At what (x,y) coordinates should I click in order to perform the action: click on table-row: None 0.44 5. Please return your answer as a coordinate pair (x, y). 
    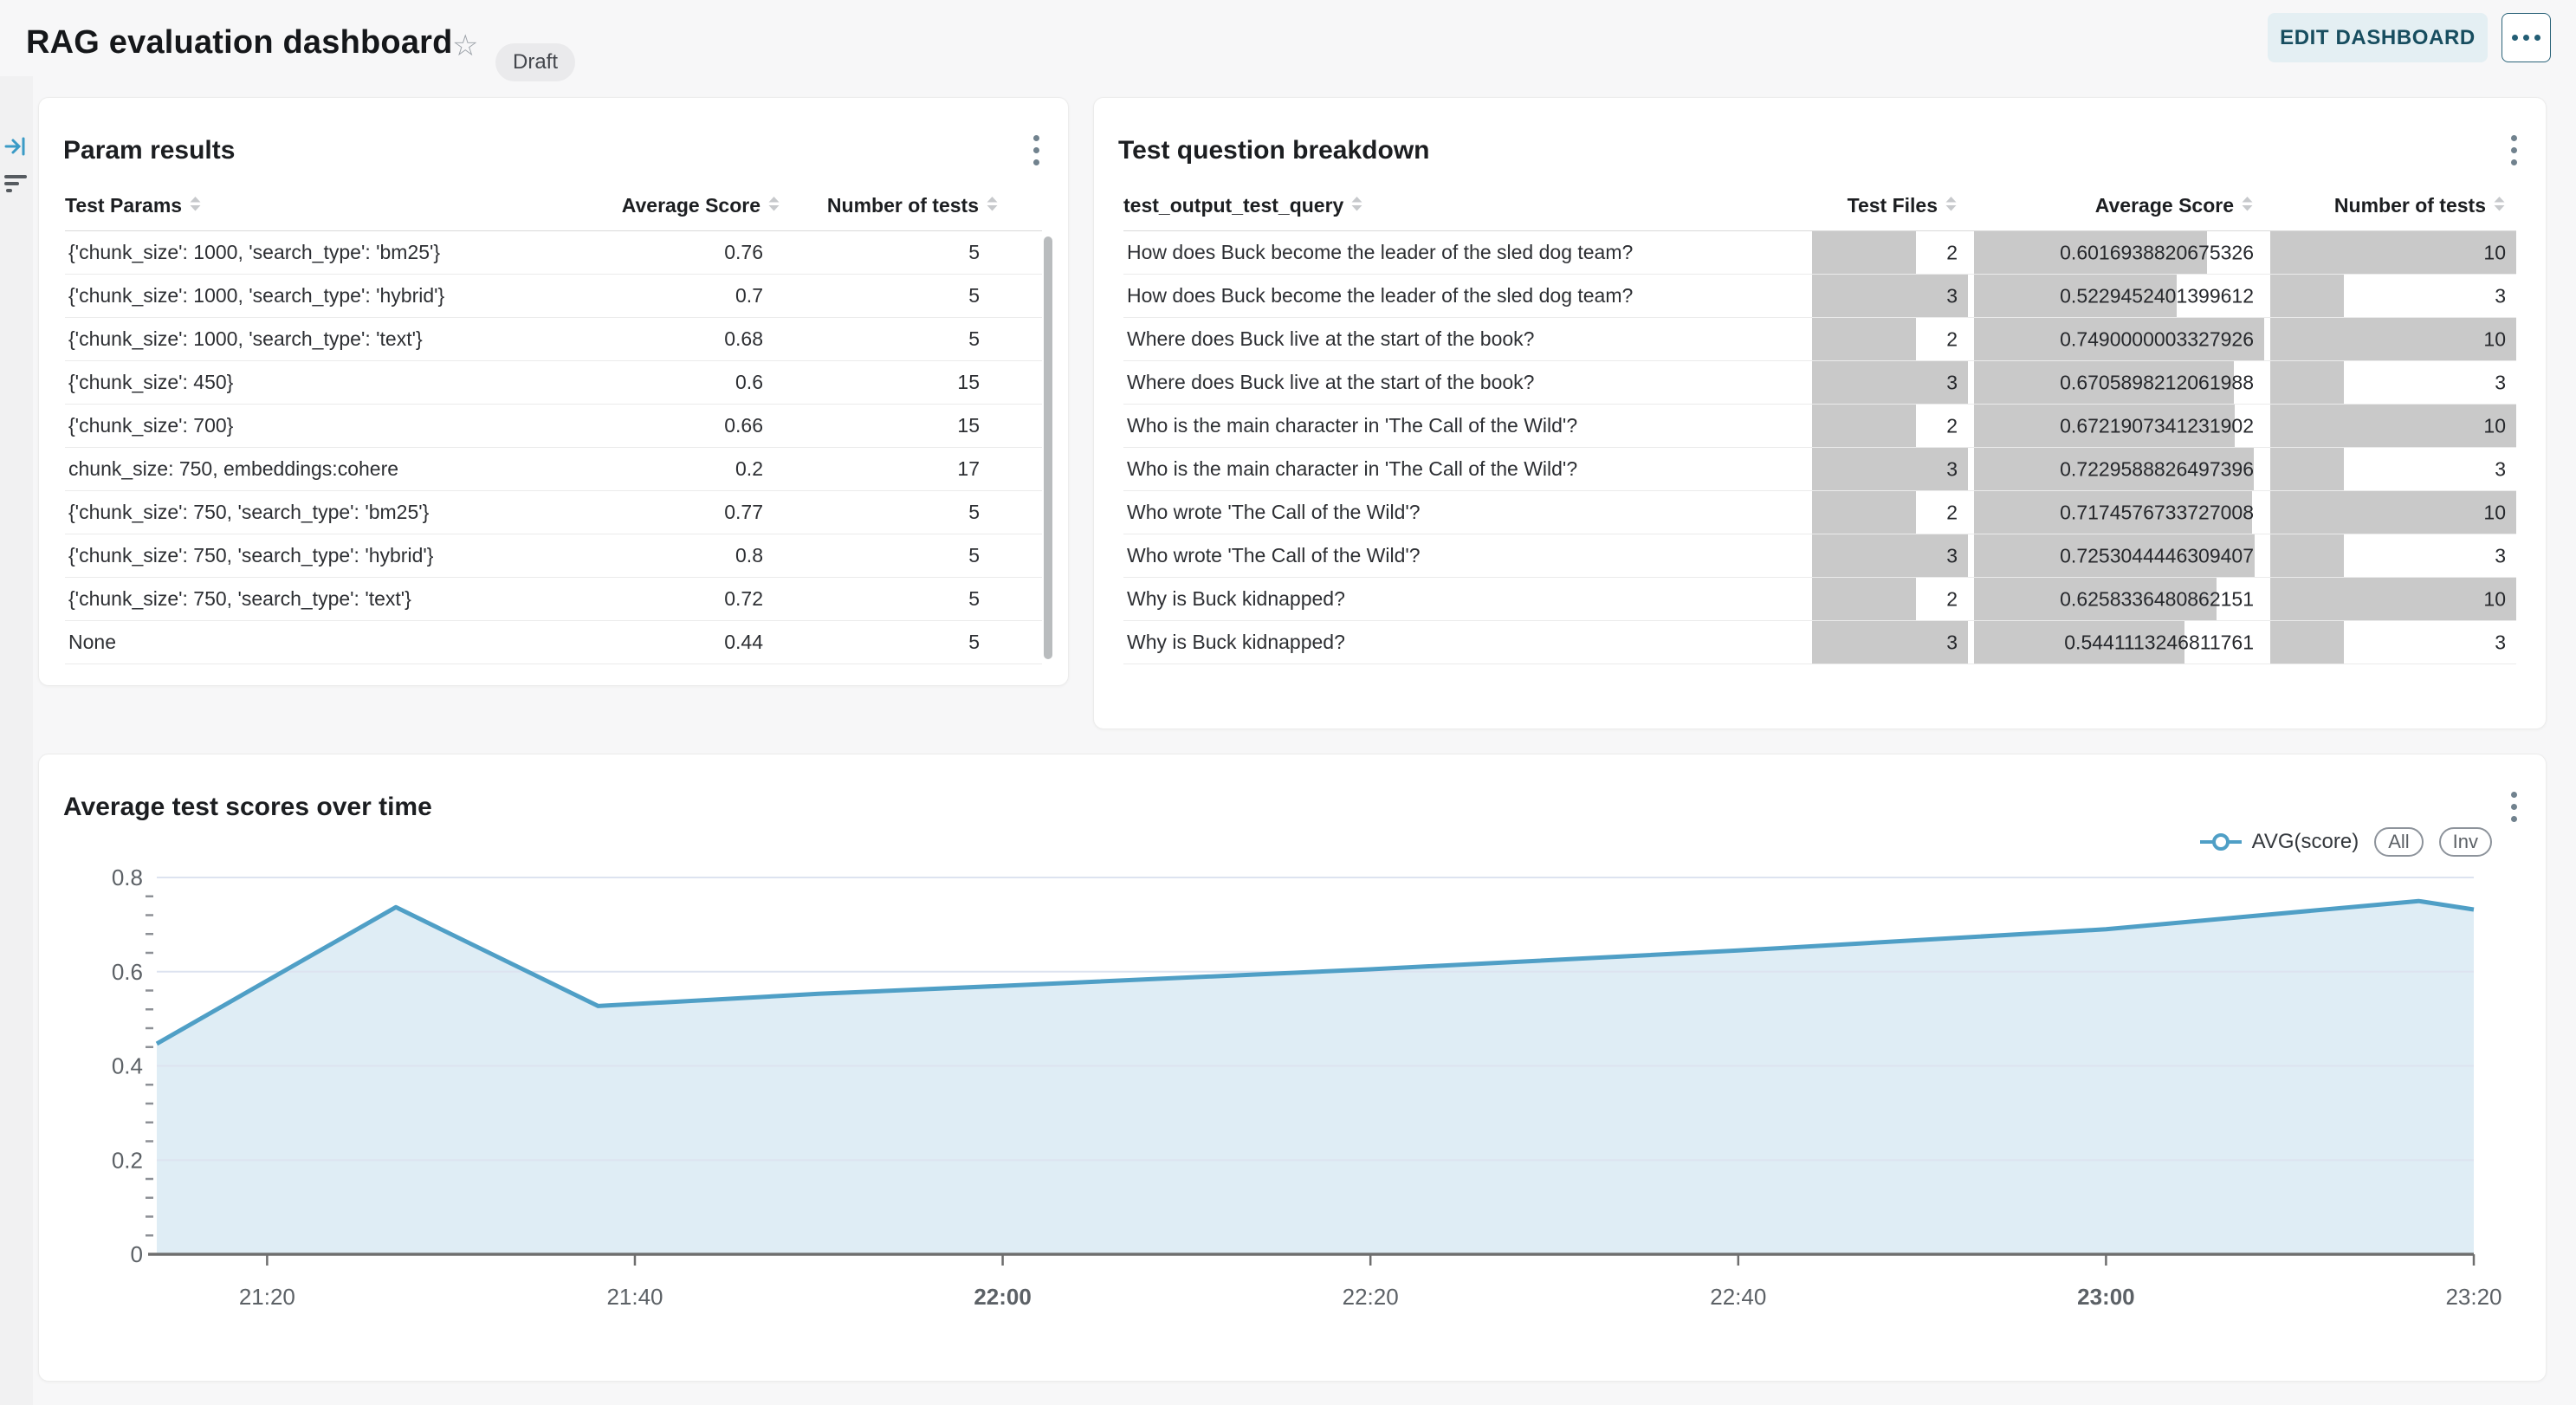
    Looking at the image, I should click on (553, 642).